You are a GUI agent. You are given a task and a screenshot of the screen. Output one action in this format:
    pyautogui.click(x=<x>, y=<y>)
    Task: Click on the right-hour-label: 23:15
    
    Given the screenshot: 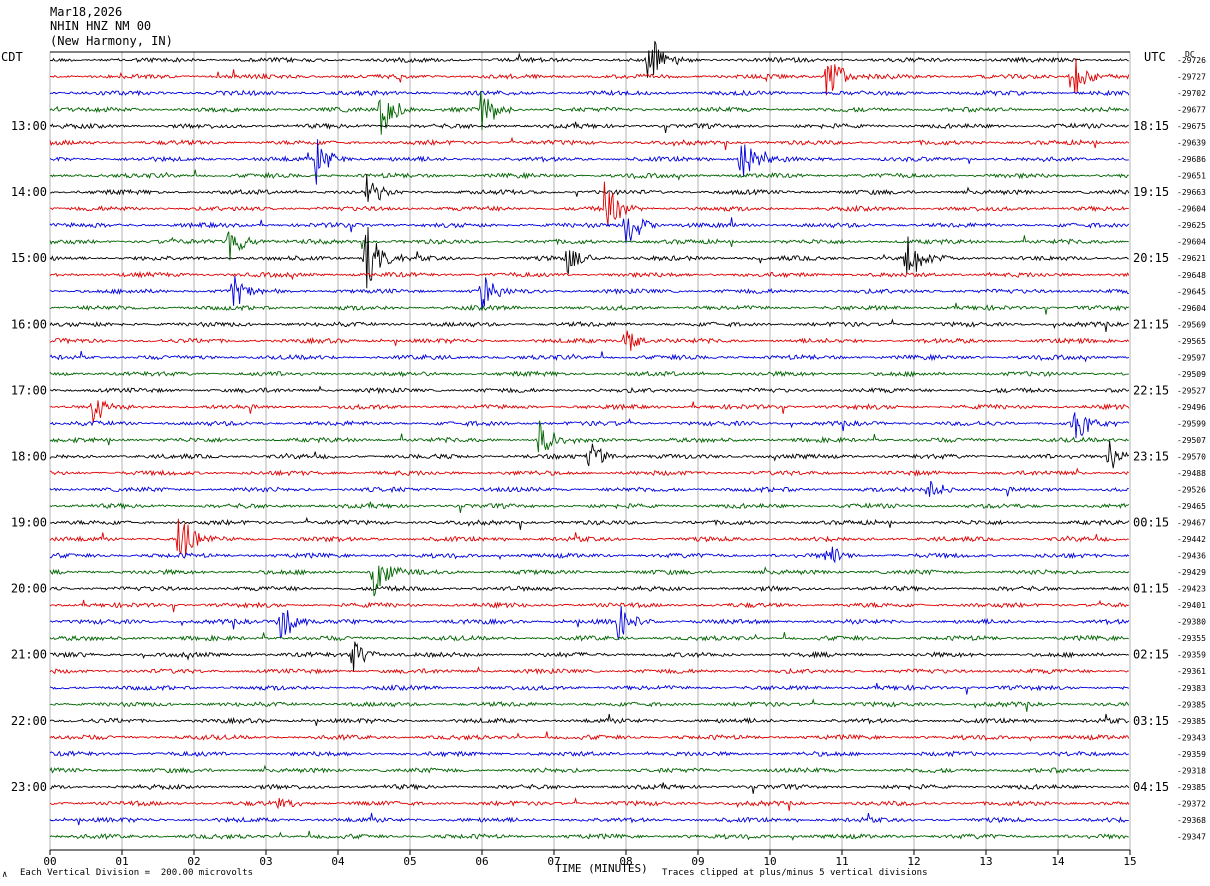 What is the action you would take?
    pyautogui.click(x=1151, y=456)
    